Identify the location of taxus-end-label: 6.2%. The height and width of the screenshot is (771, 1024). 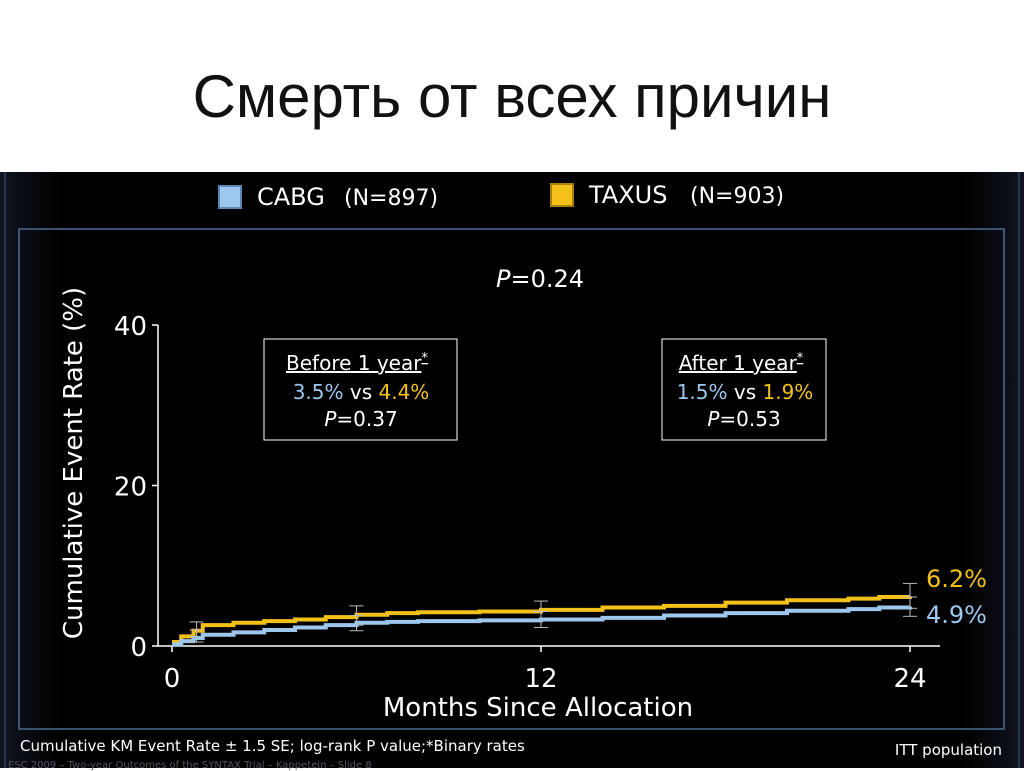
(956, 579).